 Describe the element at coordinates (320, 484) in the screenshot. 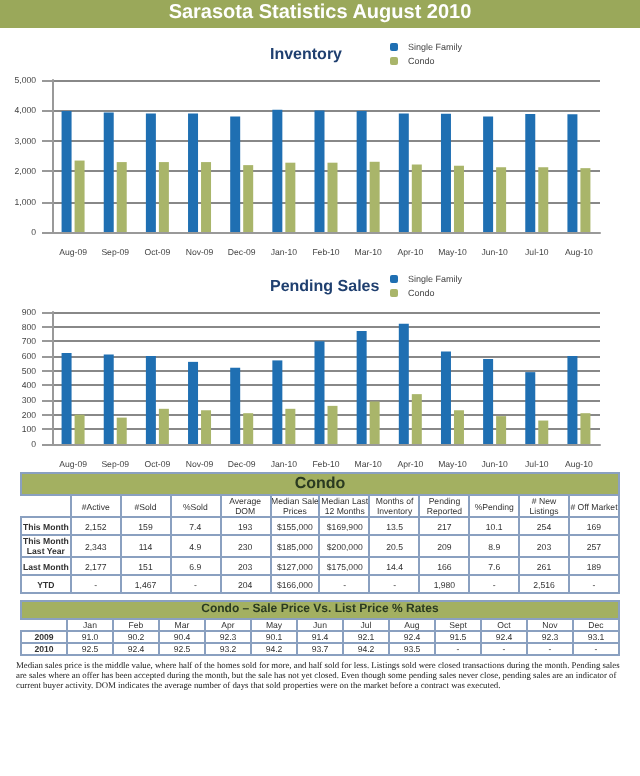

I see `text: Condo` at that location.